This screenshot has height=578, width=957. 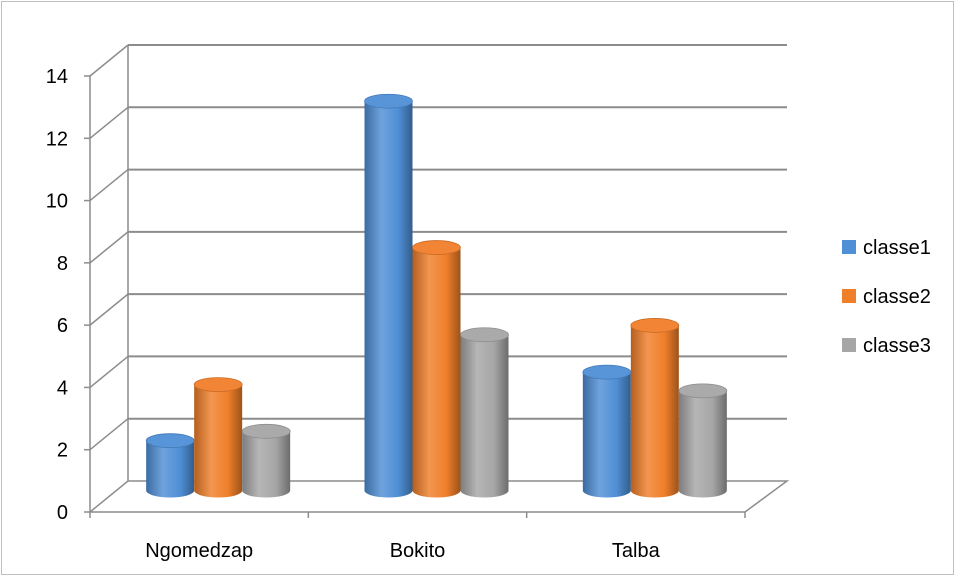 What do you see at coordinates (636, 551) in the screenshot?
I see `x-category-label: Talba` at bounding box center [636, 551].